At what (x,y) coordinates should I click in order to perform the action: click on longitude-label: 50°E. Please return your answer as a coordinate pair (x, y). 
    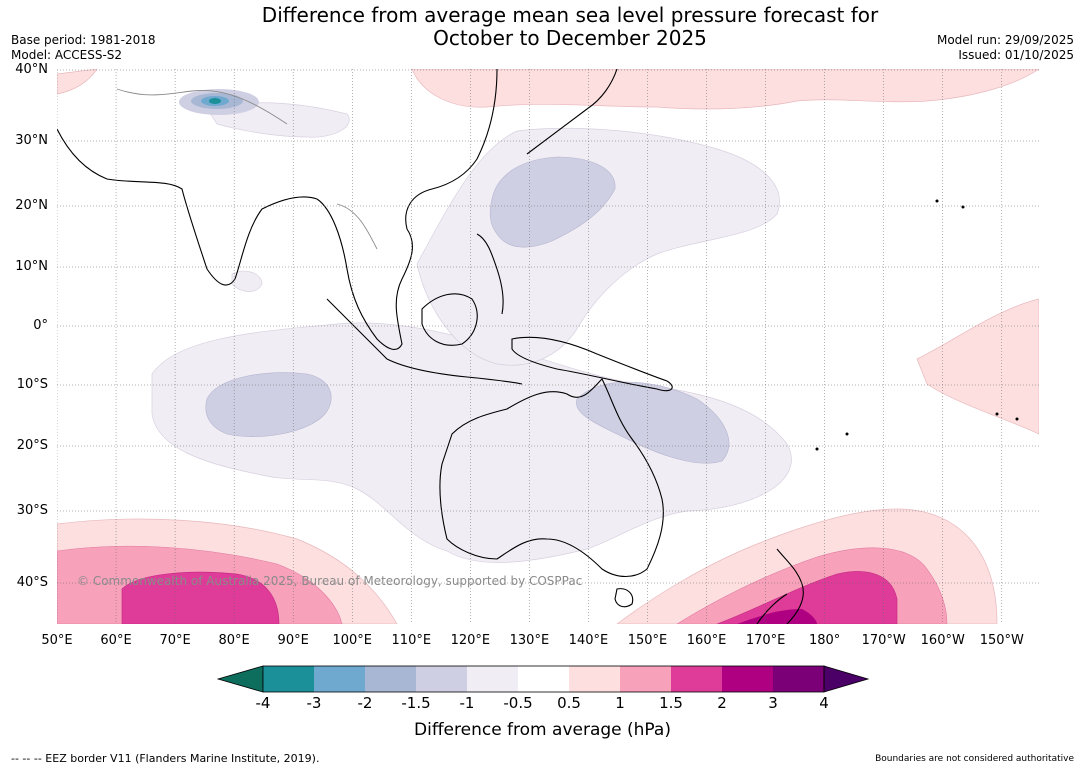
    Looking at the image, I should click on (57, 640).